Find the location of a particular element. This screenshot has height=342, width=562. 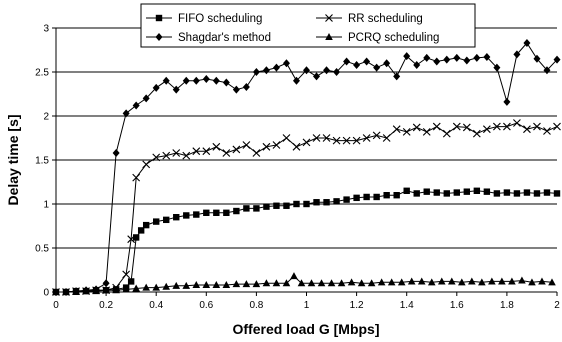

y-tick-label: 2.5 is located at coordinates (42, 73).